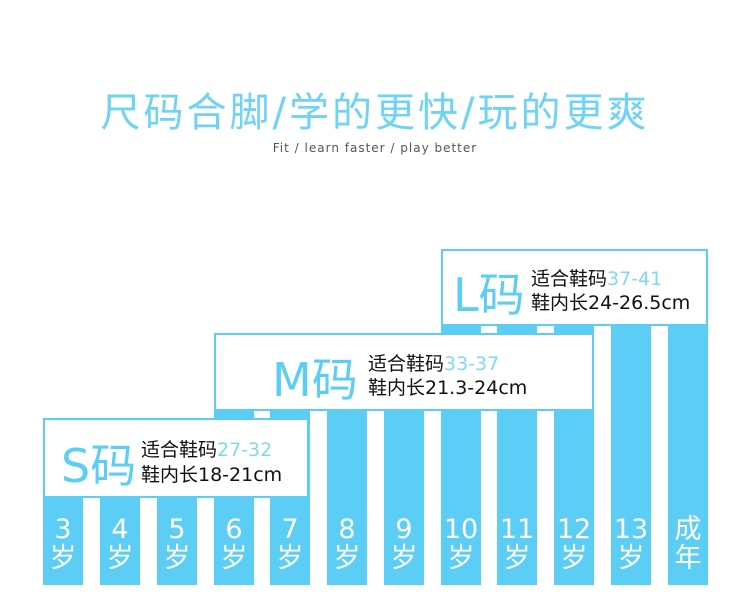 Image resolution: width=750 pixels, height=603 pixels. Describe the element at coordinates (574, 544) in the screenshot. I see `age-label-12: 12 岁` at that location.